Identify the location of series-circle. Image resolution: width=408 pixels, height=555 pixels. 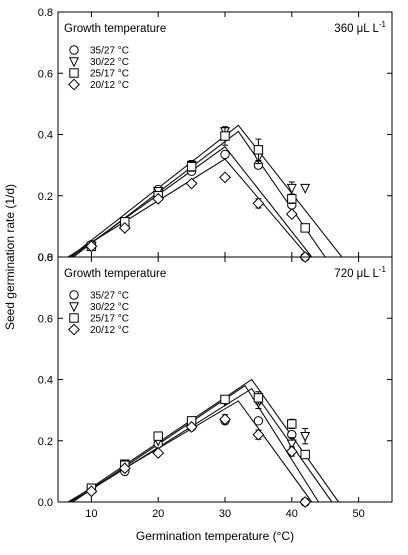
(198, 205).